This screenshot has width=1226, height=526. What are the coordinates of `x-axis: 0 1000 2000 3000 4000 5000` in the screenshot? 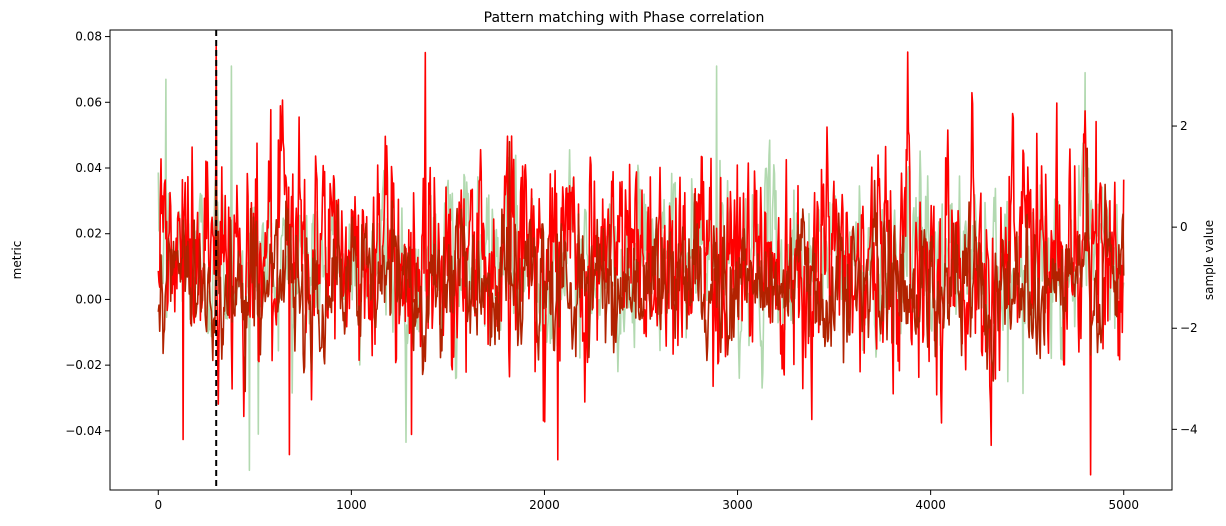 It's located at (646, 501).